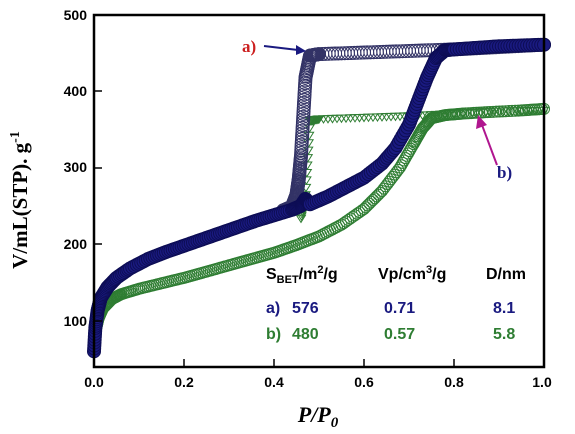 The image size is (575, 434). I want to click on y-tick-label: 400, so click(76, 91).